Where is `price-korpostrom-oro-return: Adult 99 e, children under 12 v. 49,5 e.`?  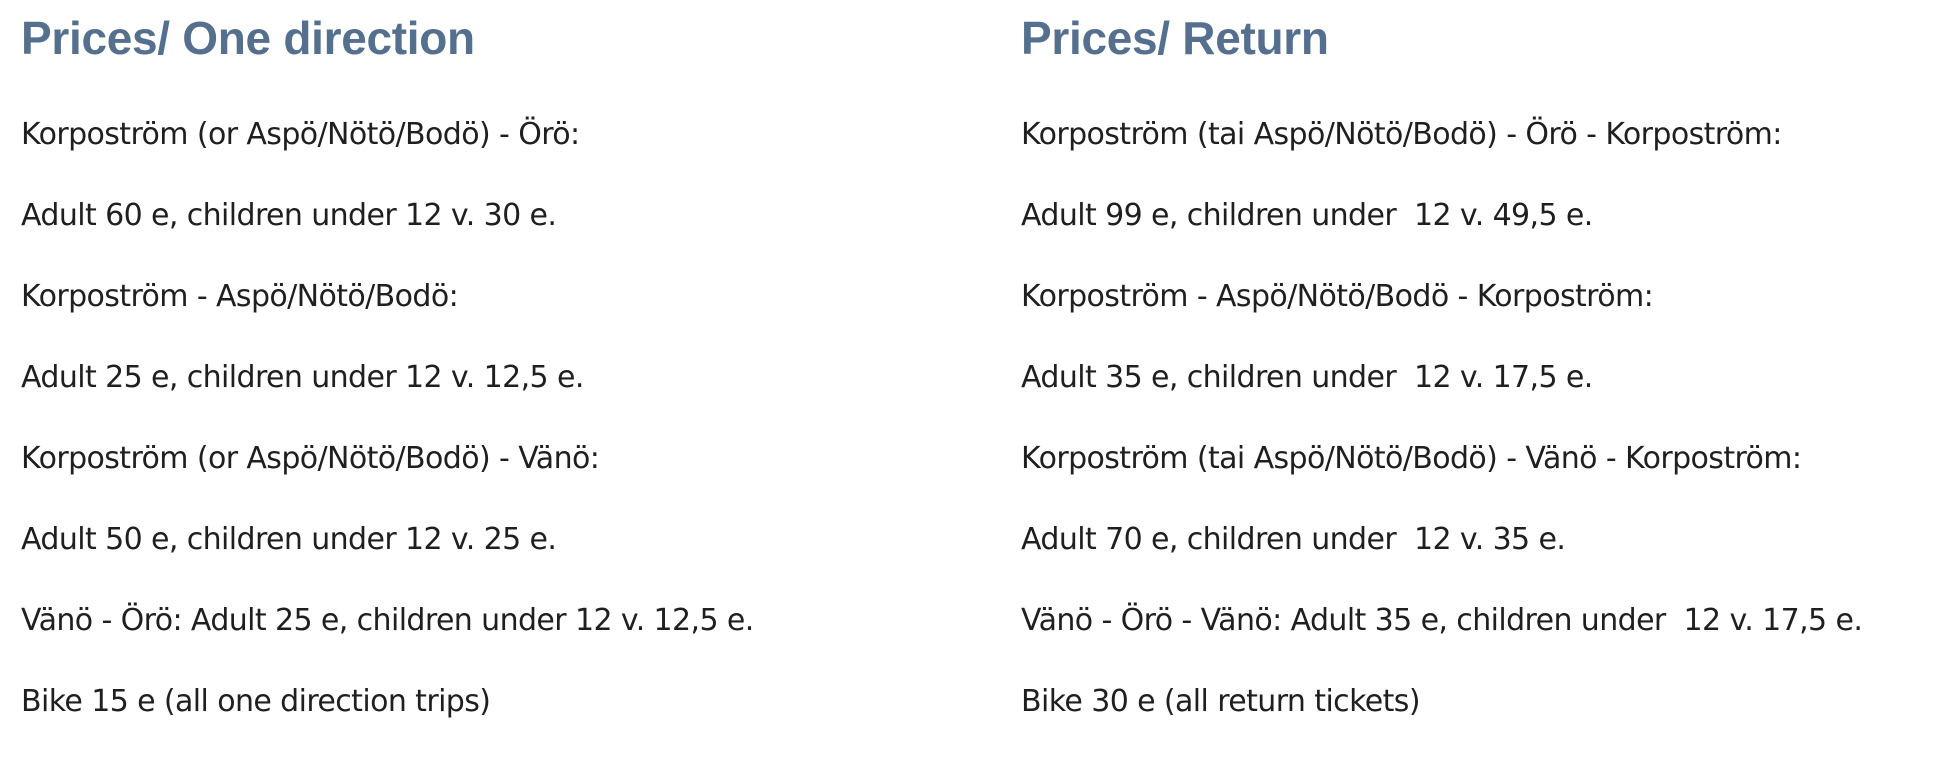
price-korpostrom-oro-return: Adult 99 e, children under 12 v. 49,5 e. is located at coordinates (1307, 215).